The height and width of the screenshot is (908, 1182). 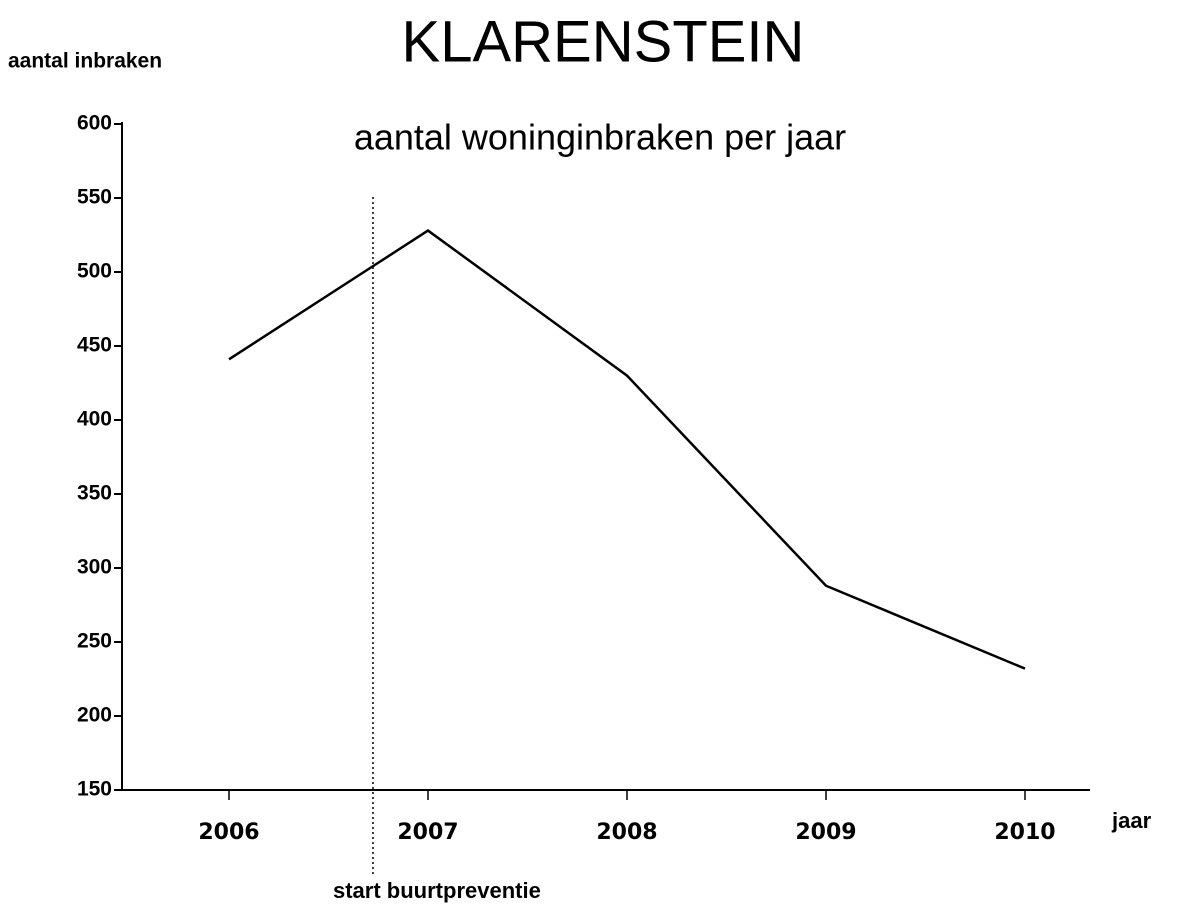 I want to click on x-tick-label: 2008, so click(x=626, y=832).